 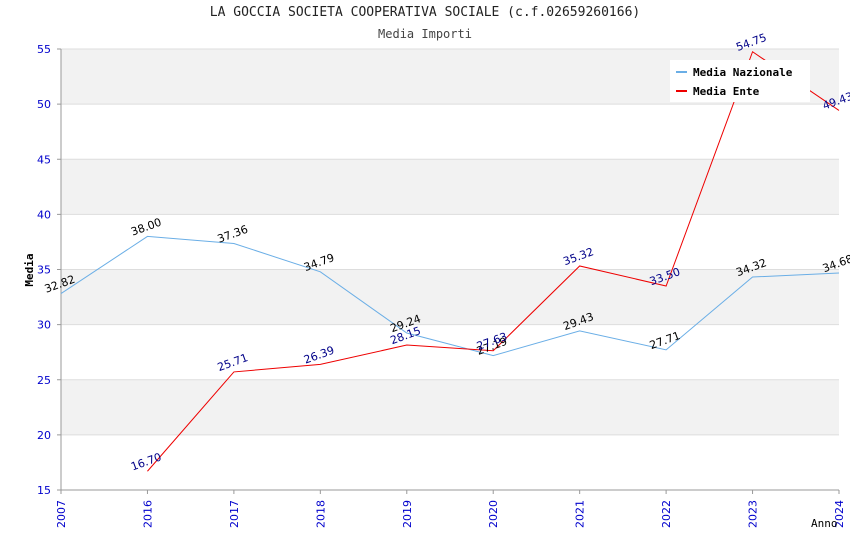 What do you see at coordinates (666, 514) in the screenshot?
I see `x-tick-label: 2022` at bounding box center [666, 514].